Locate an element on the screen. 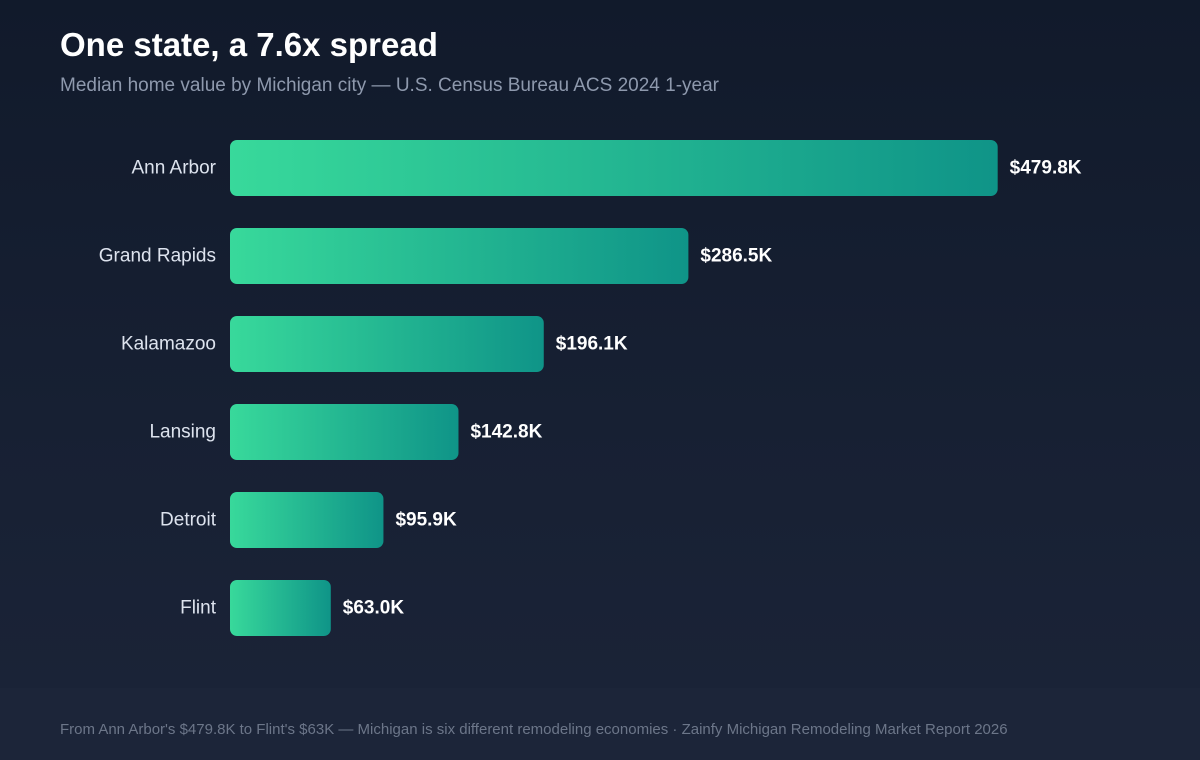 Image resolution: width=1200 pixels, height=760 pixels. value-label: $142.8K is located at coordinates (506, 432).